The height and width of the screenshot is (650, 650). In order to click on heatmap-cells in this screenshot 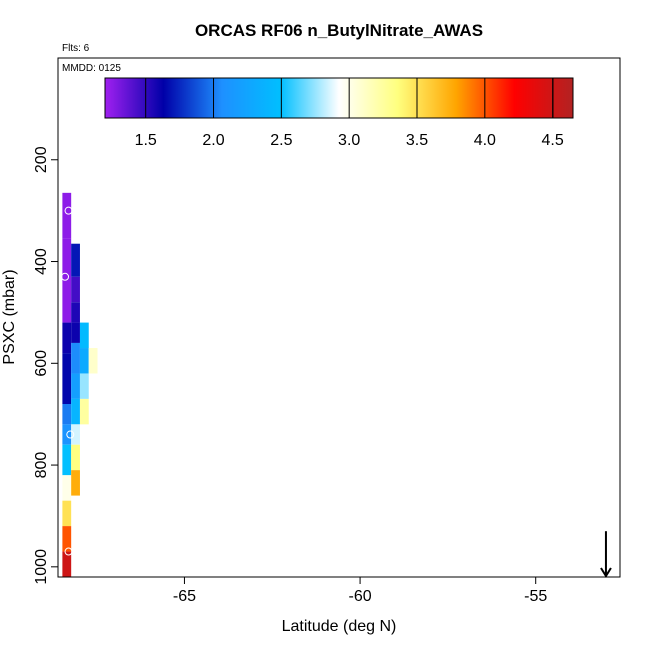, I will do `click(80, 384)`.